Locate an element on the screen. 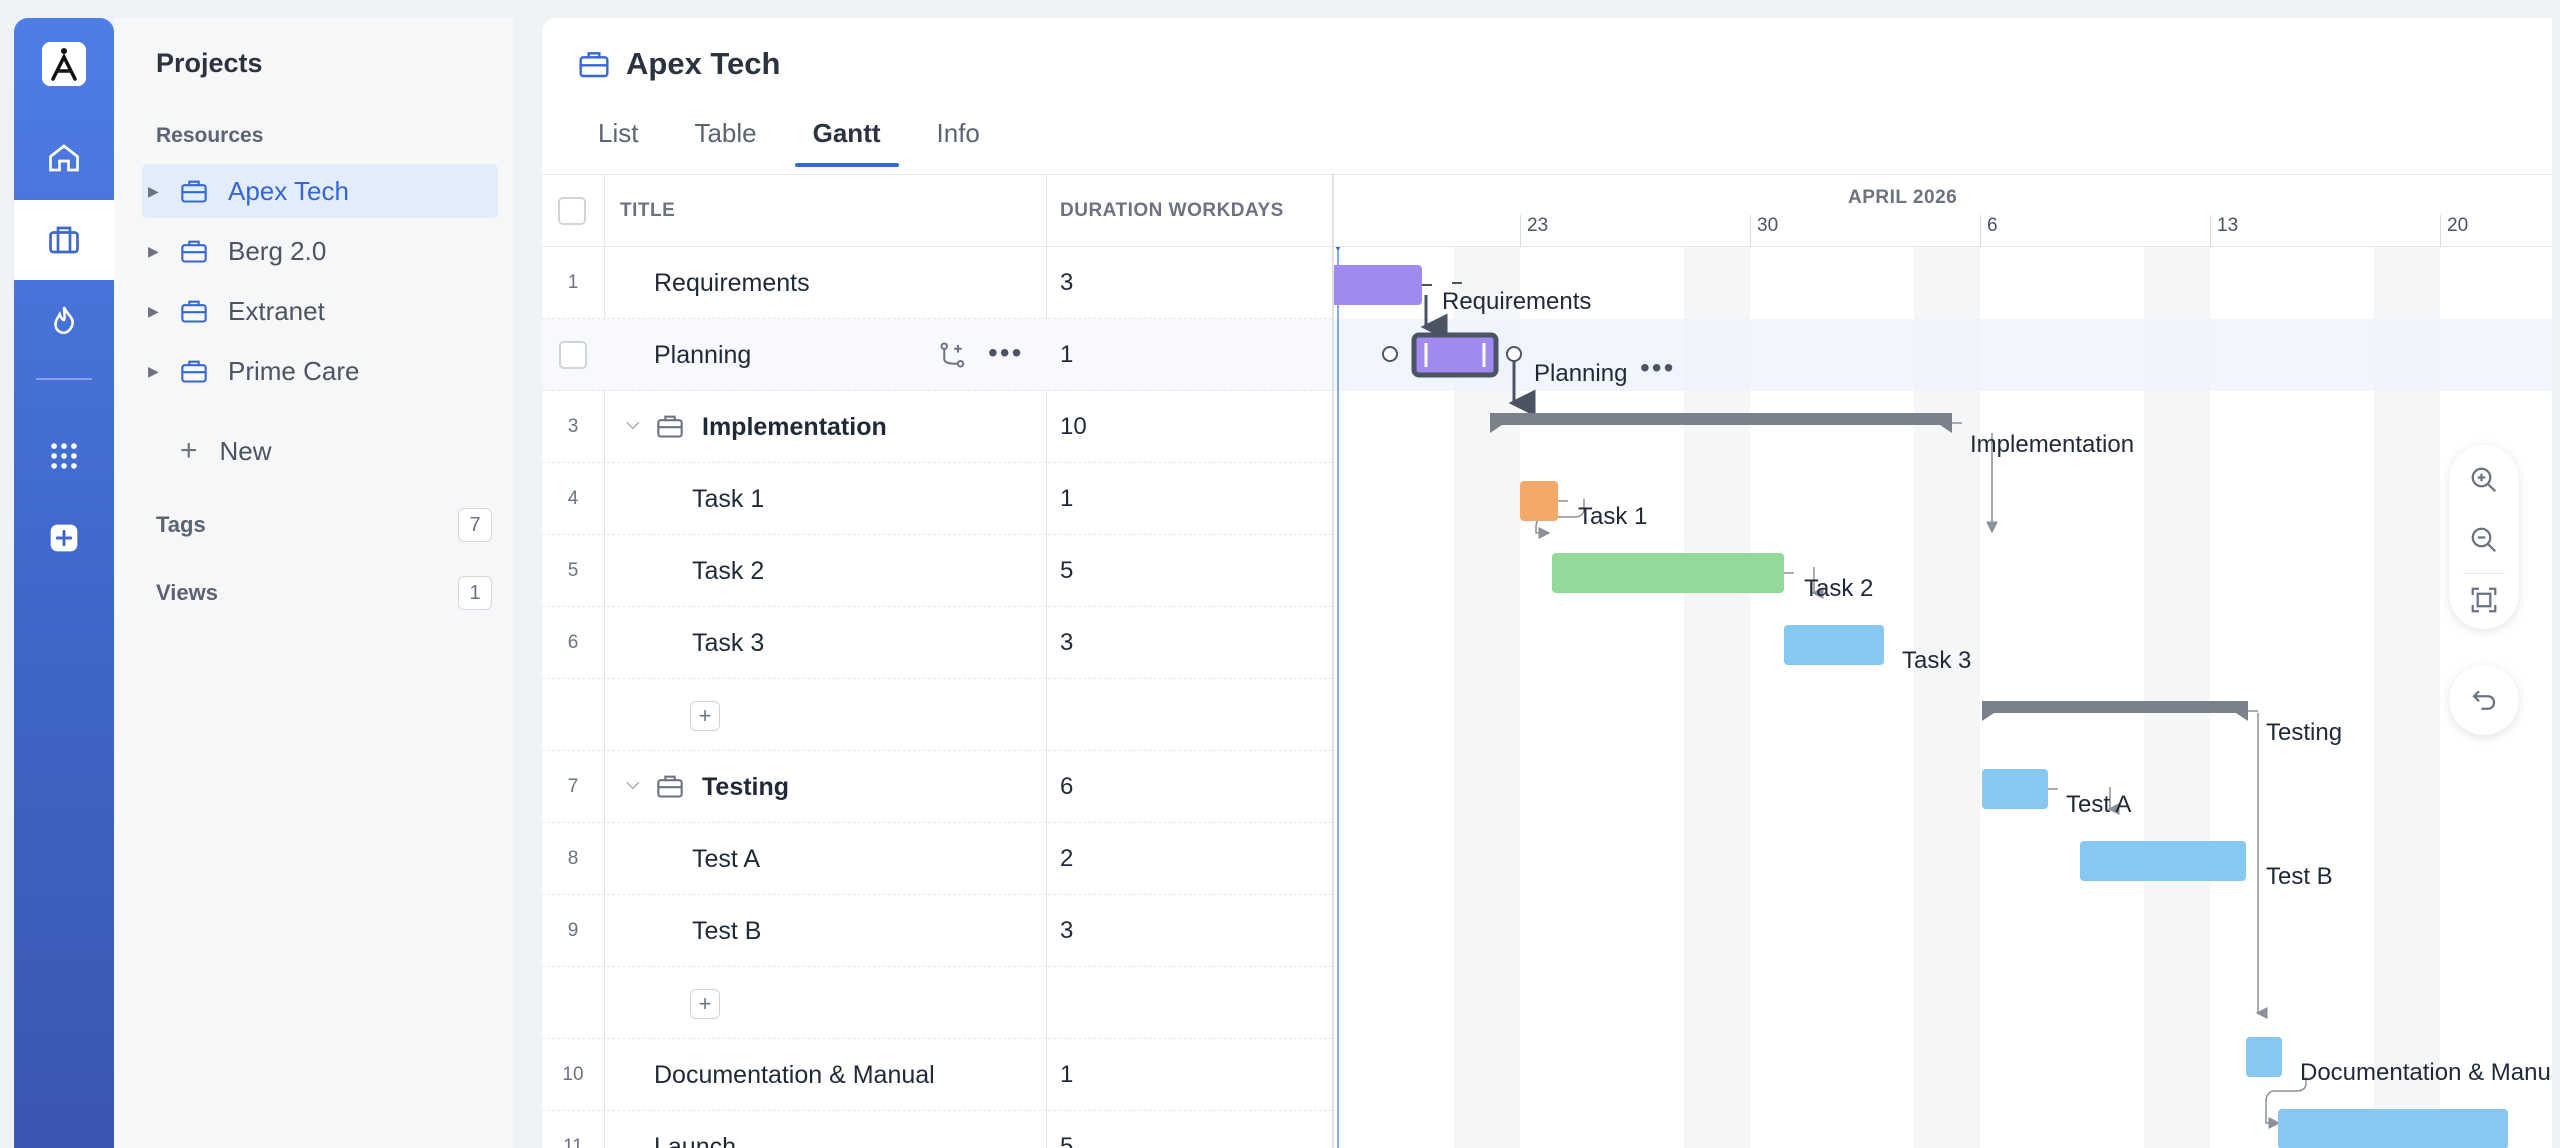  new-label: New is located at coordinates (245, 450).